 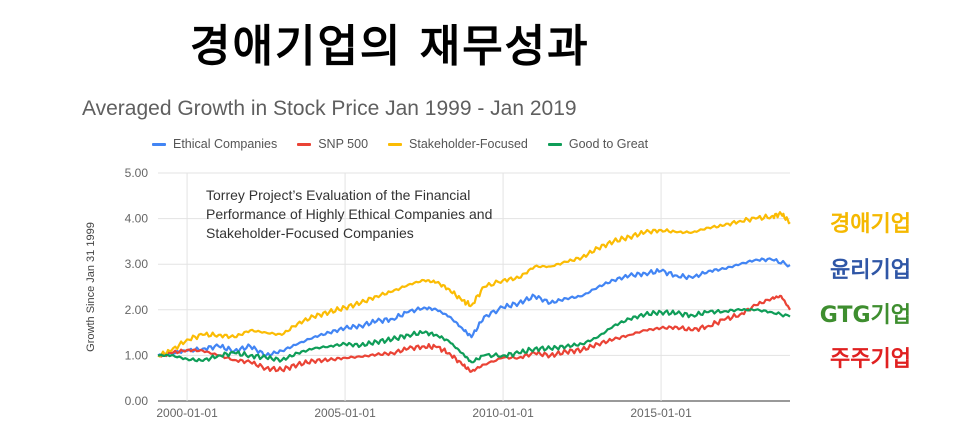 I want to click on side-label-shareholder: 주주기업, so click(x=870, y=359).